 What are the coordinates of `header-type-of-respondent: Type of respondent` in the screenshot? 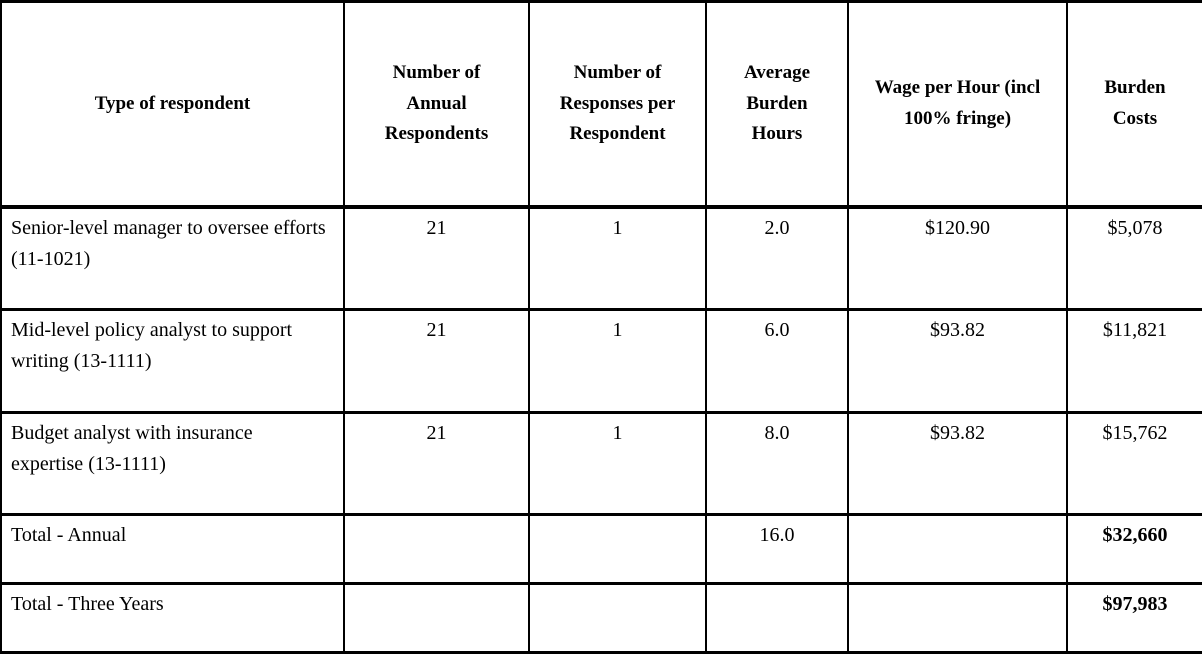 It's located at (172, 104).